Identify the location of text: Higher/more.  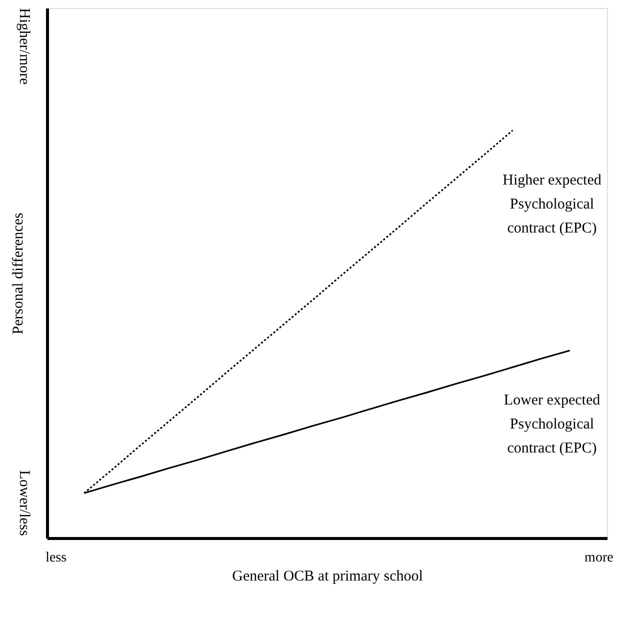
(24, 46).